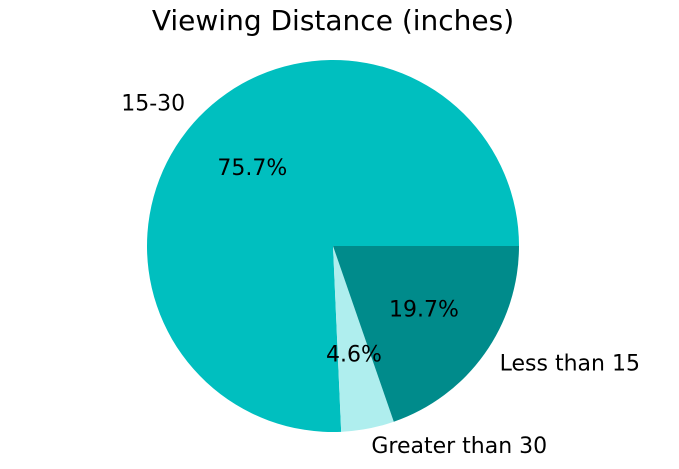  What do you see at coordinates (354, 355) in the screenshot?
I see `value-label: 4.6%` at bounding box center [354, 355].